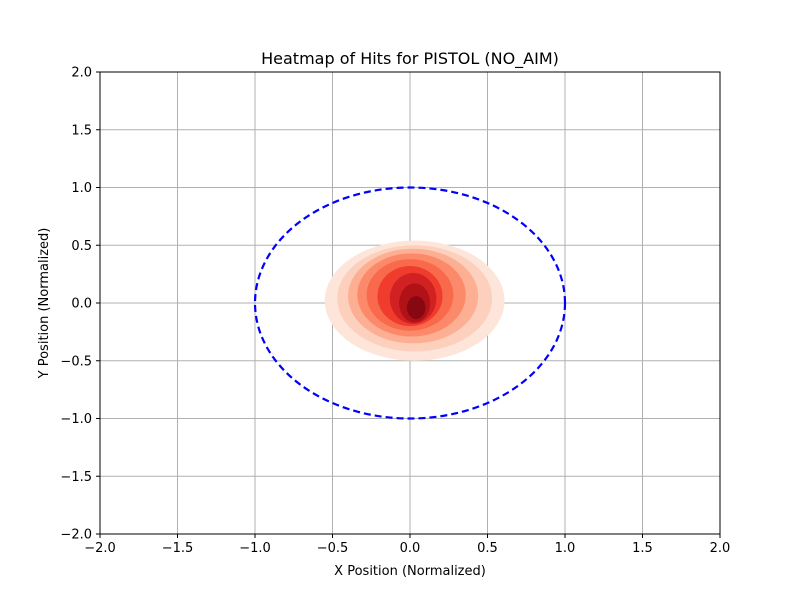 This screenshot has width=800, height=600. I want to click on x-tick-label-1: −1.5, so click(178, 548).